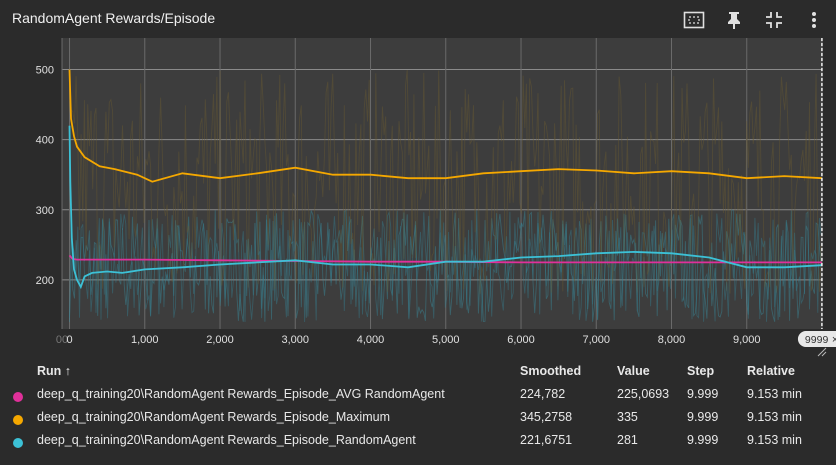  Describe the element at coordinates (627, 417) in the screenshot. I see `run-value: 335` at that location.